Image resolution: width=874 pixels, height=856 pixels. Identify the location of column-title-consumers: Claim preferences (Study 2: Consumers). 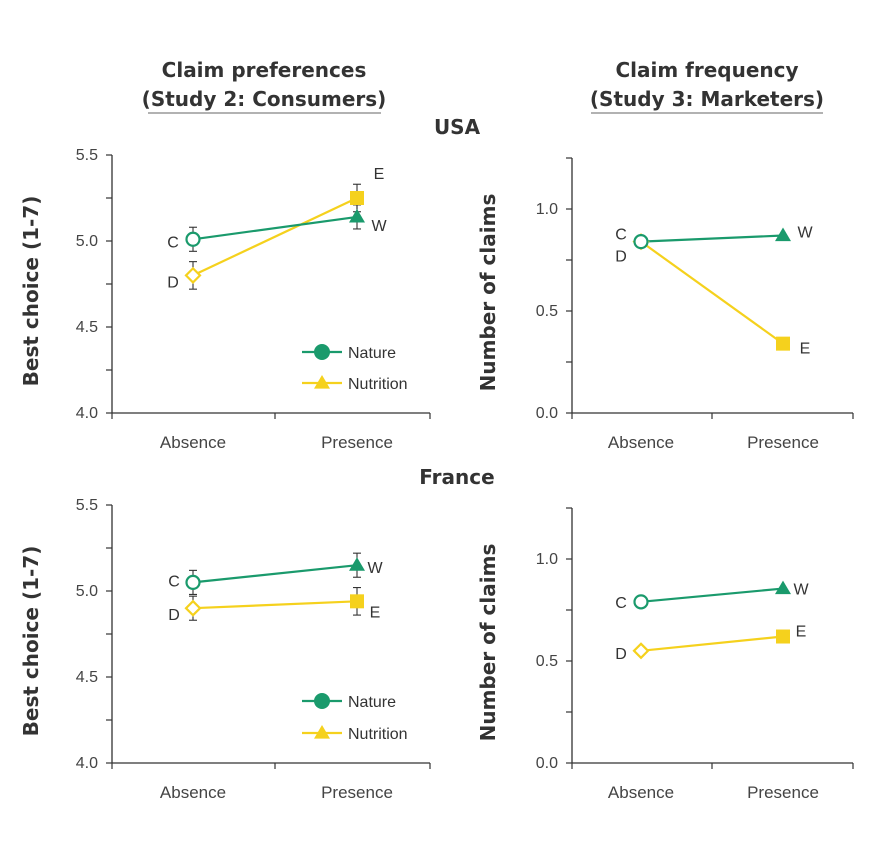
(264, 86).